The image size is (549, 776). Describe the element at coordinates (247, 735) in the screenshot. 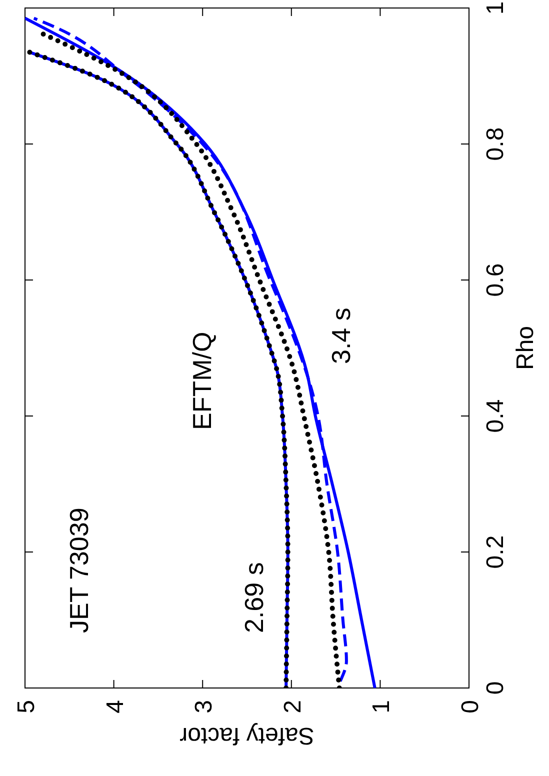

I see `x-axis-title: Safety factor` at that location.